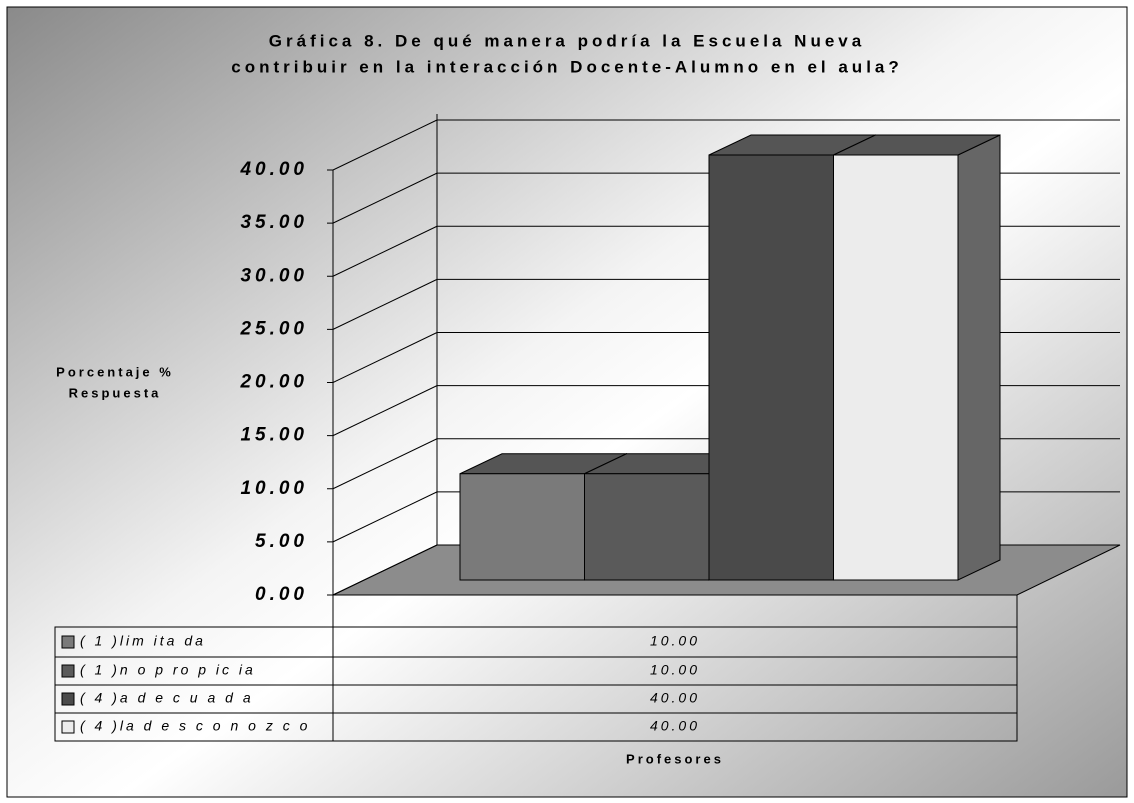  I want to click on y-tick-label: 20.00, so click(273, 382).